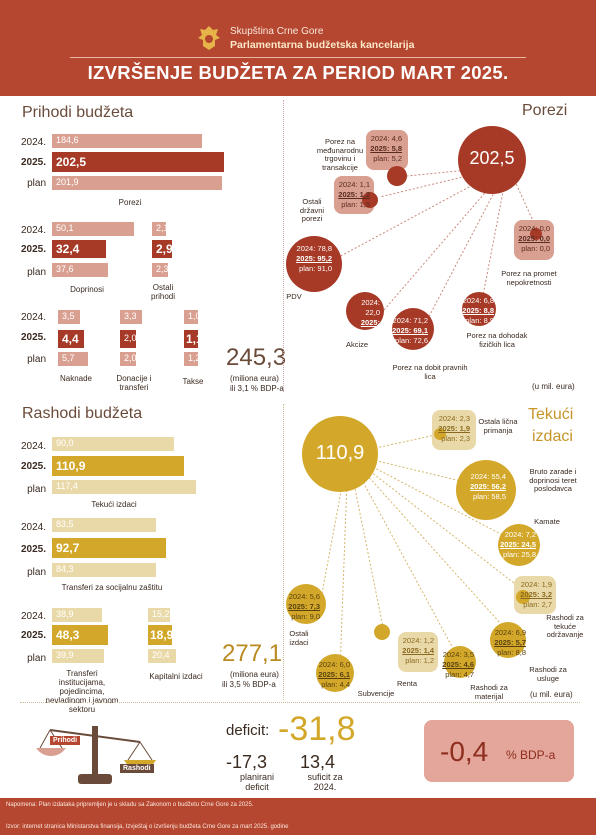  What do you see at coordinates (247, 762) in the screenshot?
I see `planned-deficit-value: -17,3` at bounding box center [247, 762].